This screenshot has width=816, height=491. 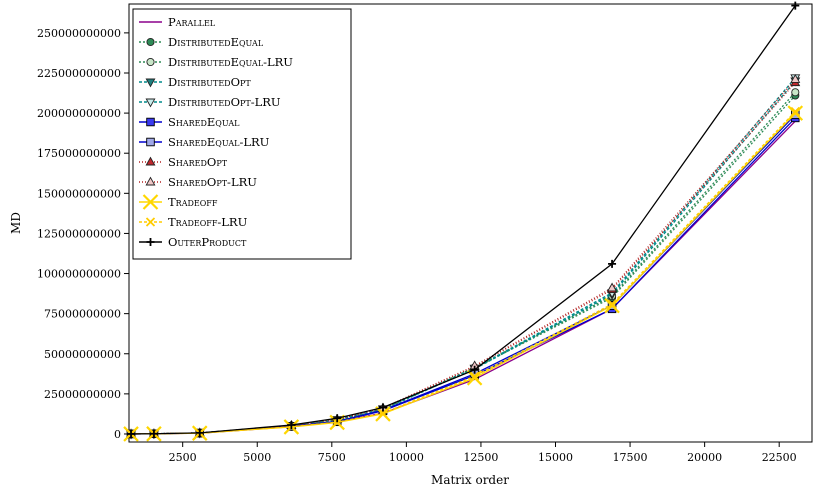 I want to click on x-tick-label: 7500, so click(x=332, y=457).